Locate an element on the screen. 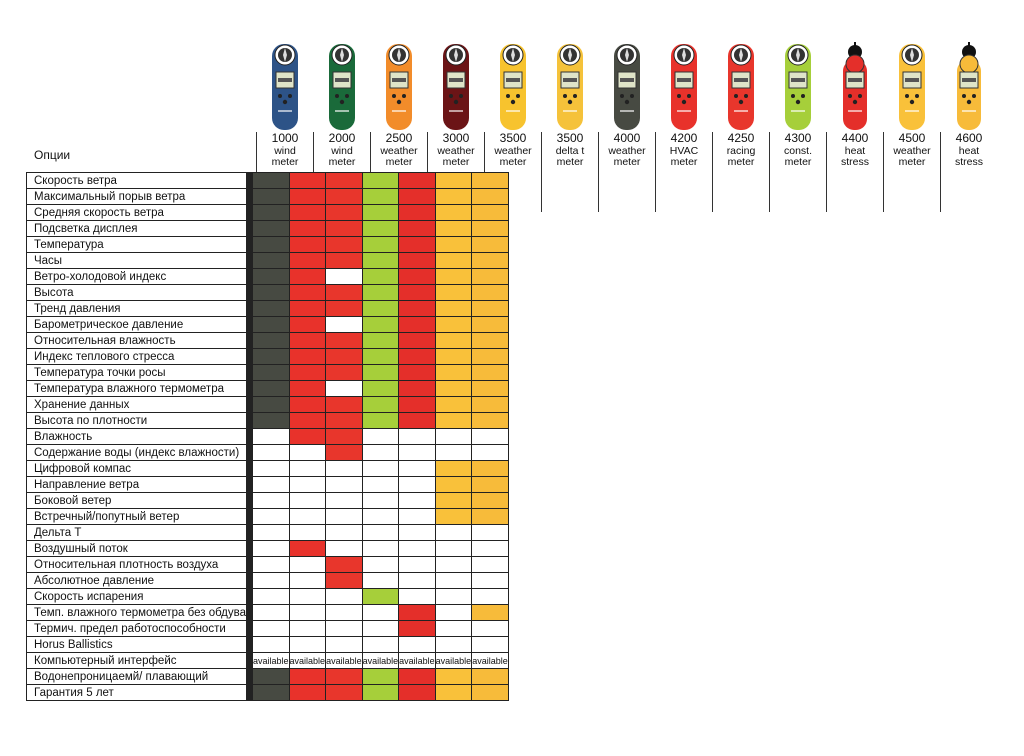 The width and height of the screenshot is (1024, 756). model-number: 3500 is located at coordinates (513, 138).